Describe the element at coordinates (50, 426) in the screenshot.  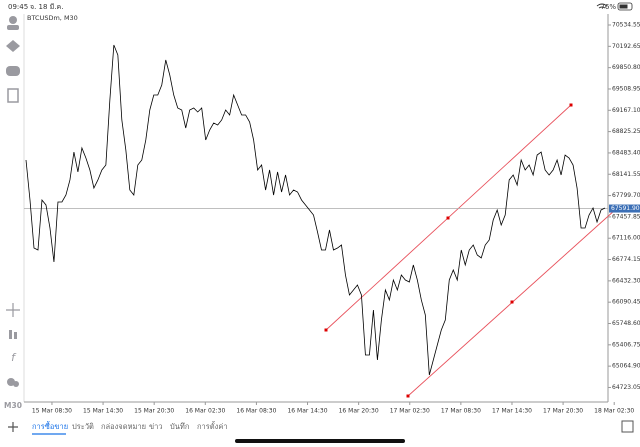
I see `tab: การซื้อขาย` at that location.